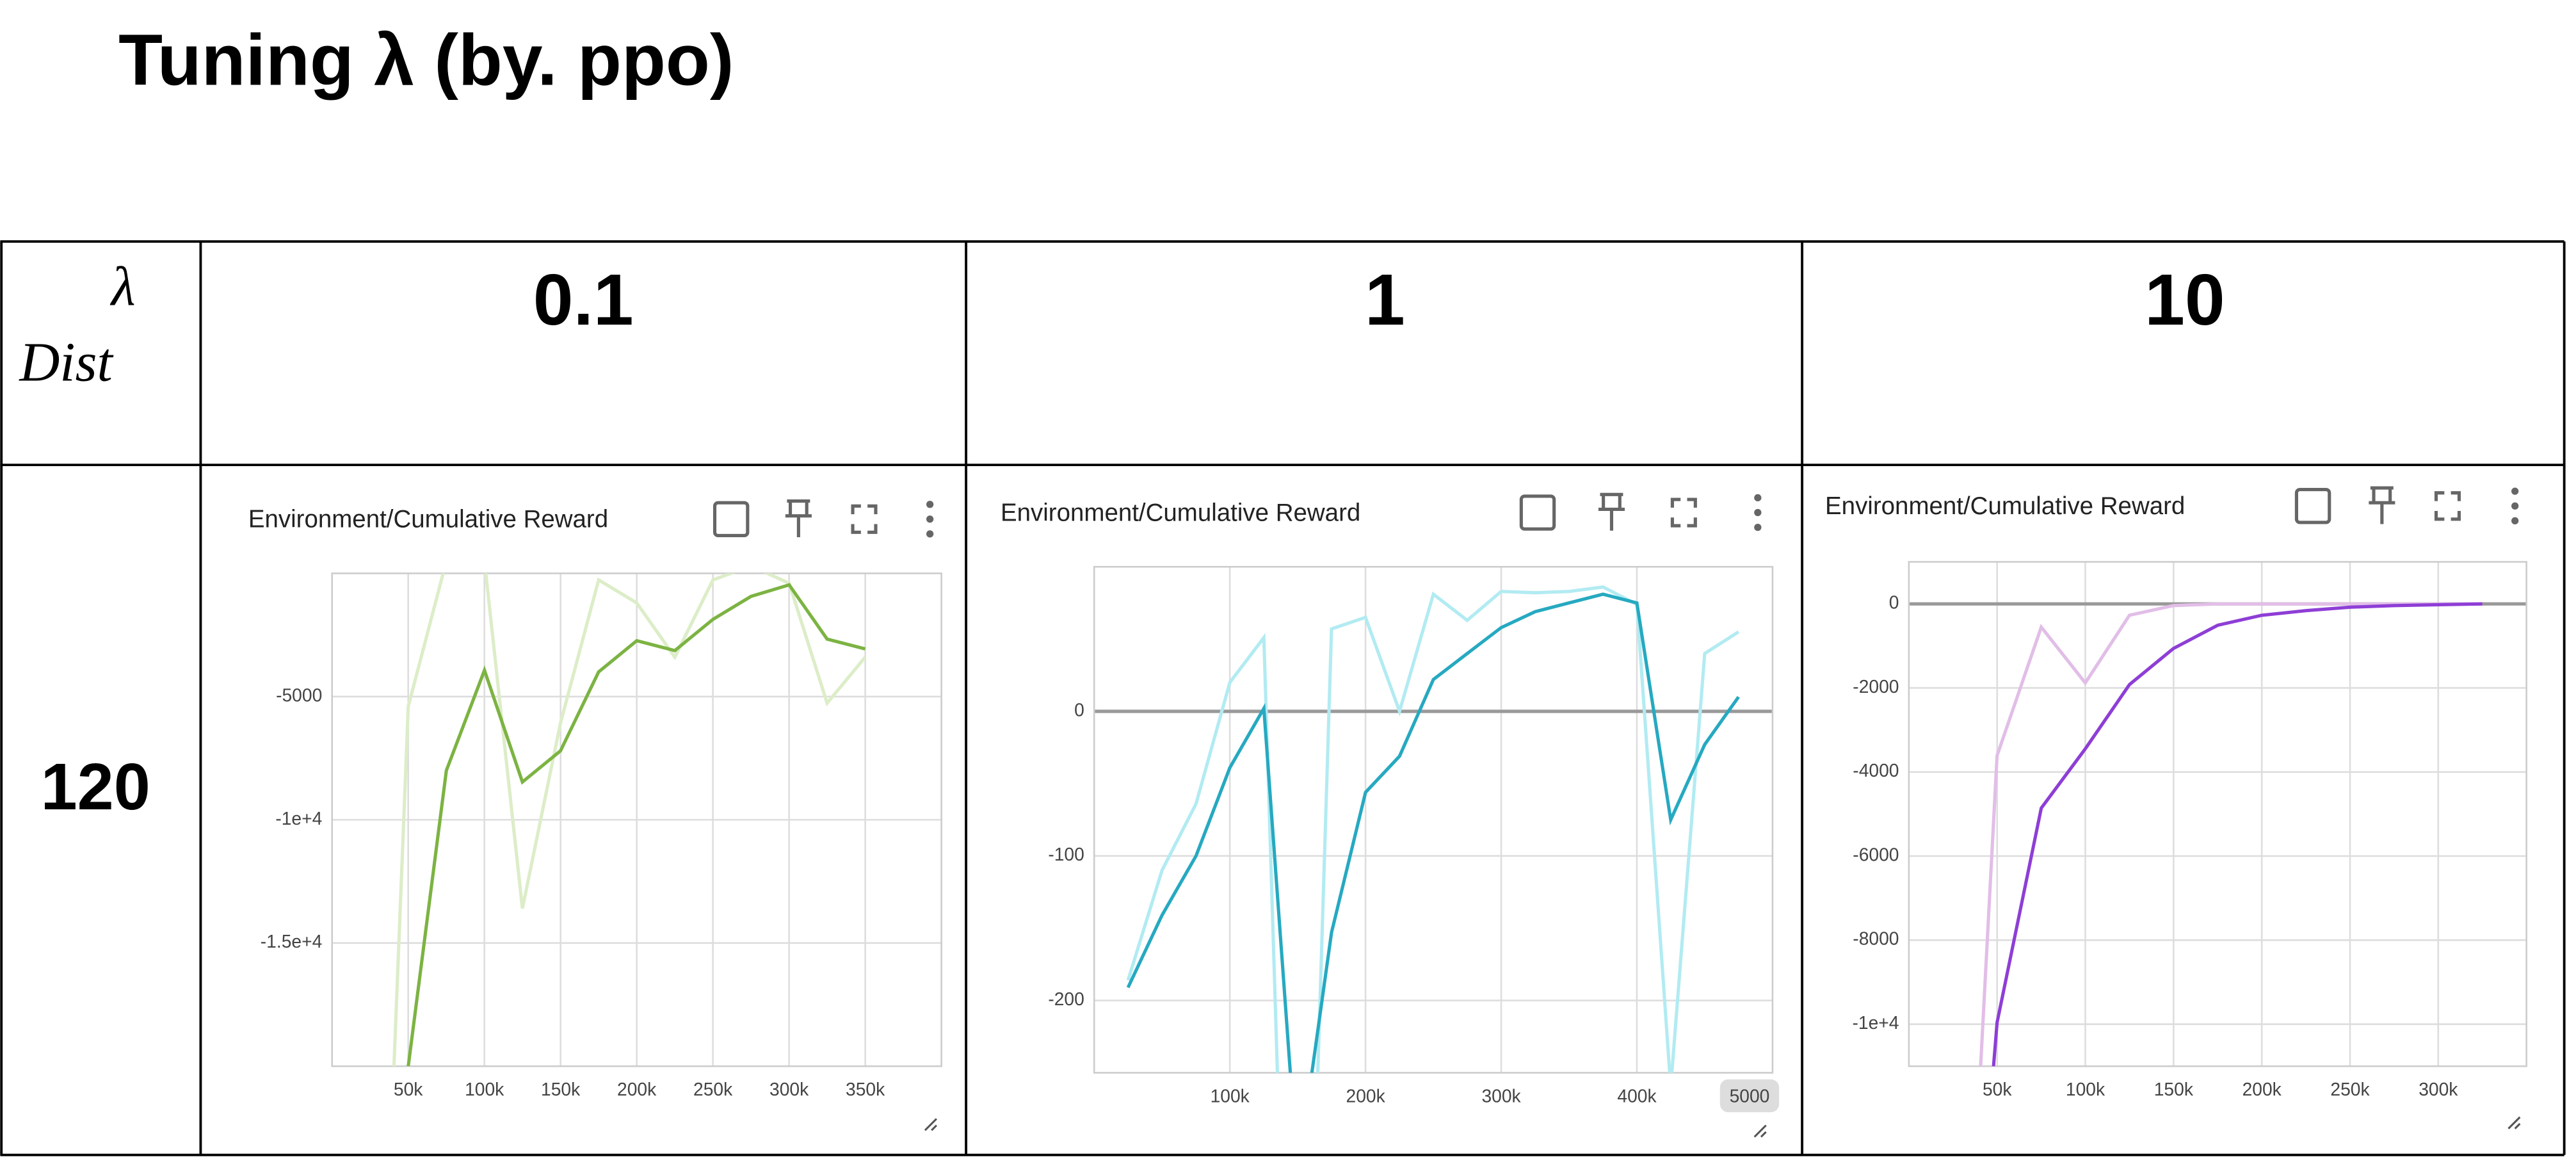 The width and height of the screenshot is (2576, 1173). Describe the element at coordinates (1876, 686) in the screenshot. I see `y-tick-label: -2000` at that location.